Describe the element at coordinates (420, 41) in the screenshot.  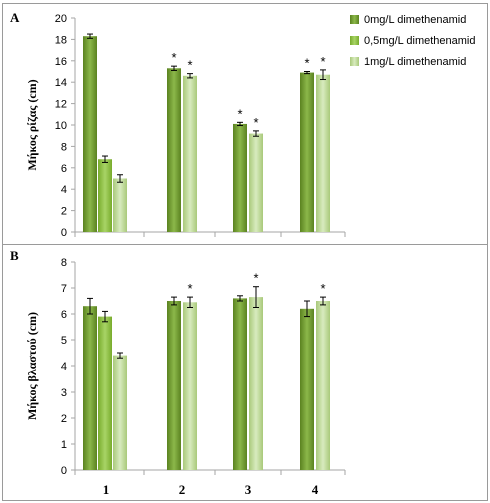
I see `legend-entry: 0,5mg/L dimethenamid` at that location.